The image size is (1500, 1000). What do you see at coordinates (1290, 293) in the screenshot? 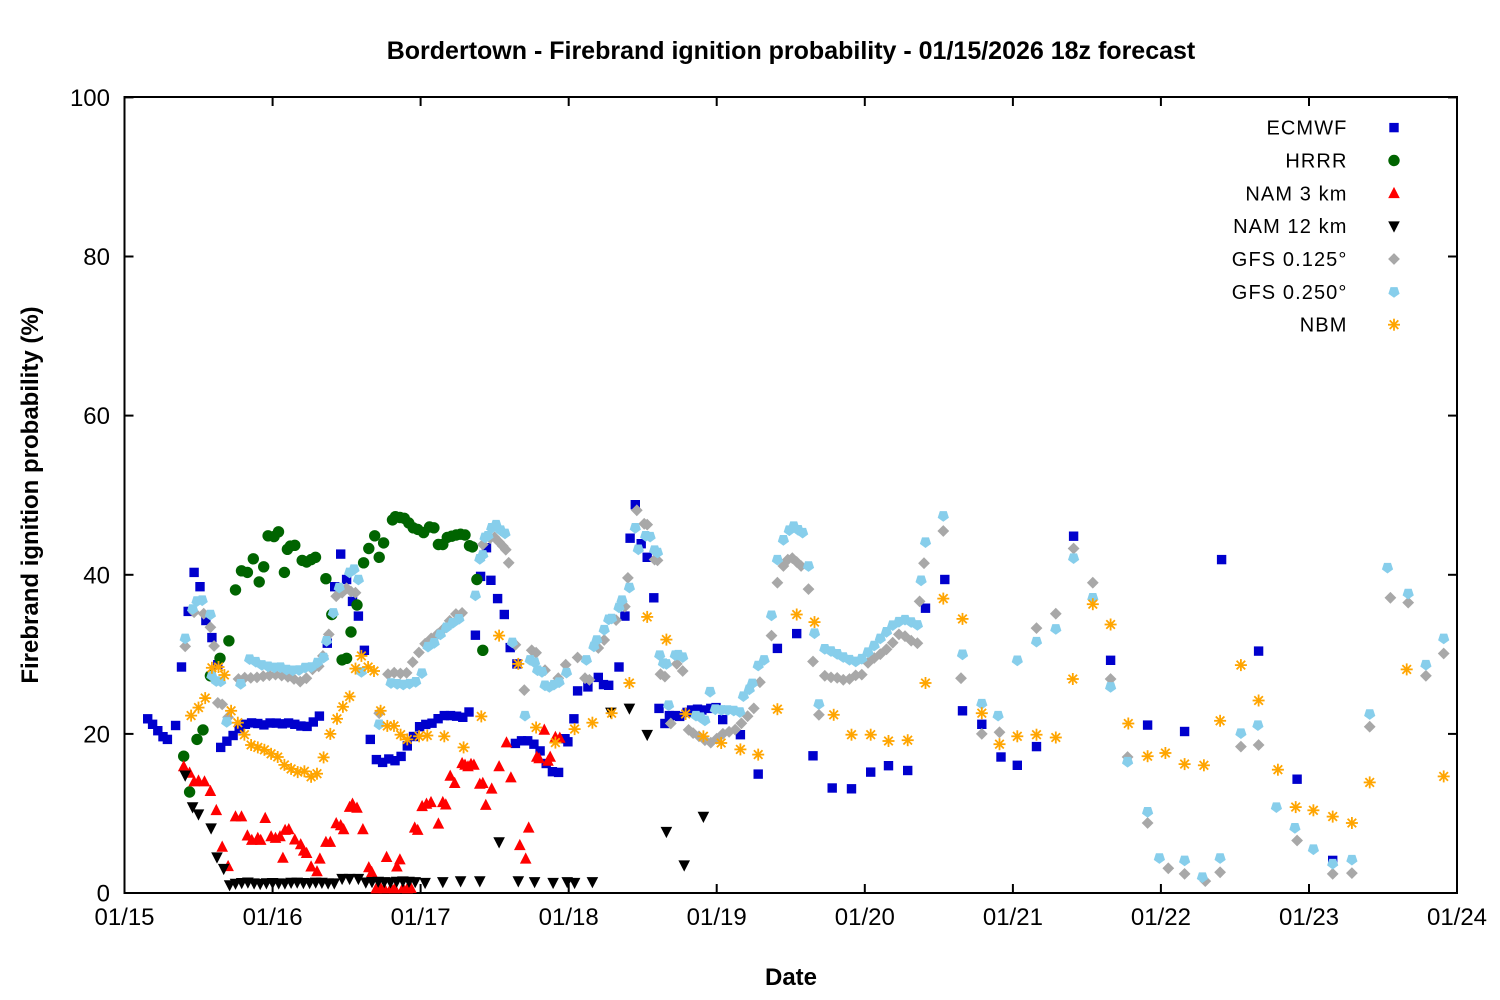
I see `svg-text: GFS 0.250°` at bounding box center [1290, 293].